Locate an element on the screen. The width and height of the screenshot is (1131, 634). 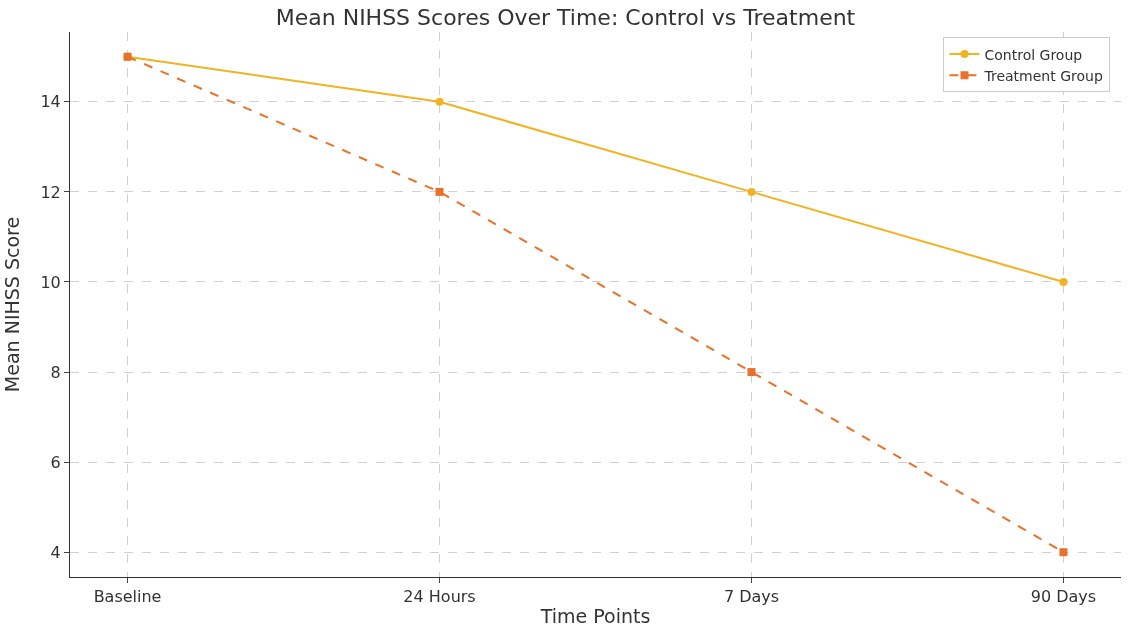
y-tick-label: 12 is located at coordinates (50, 192).